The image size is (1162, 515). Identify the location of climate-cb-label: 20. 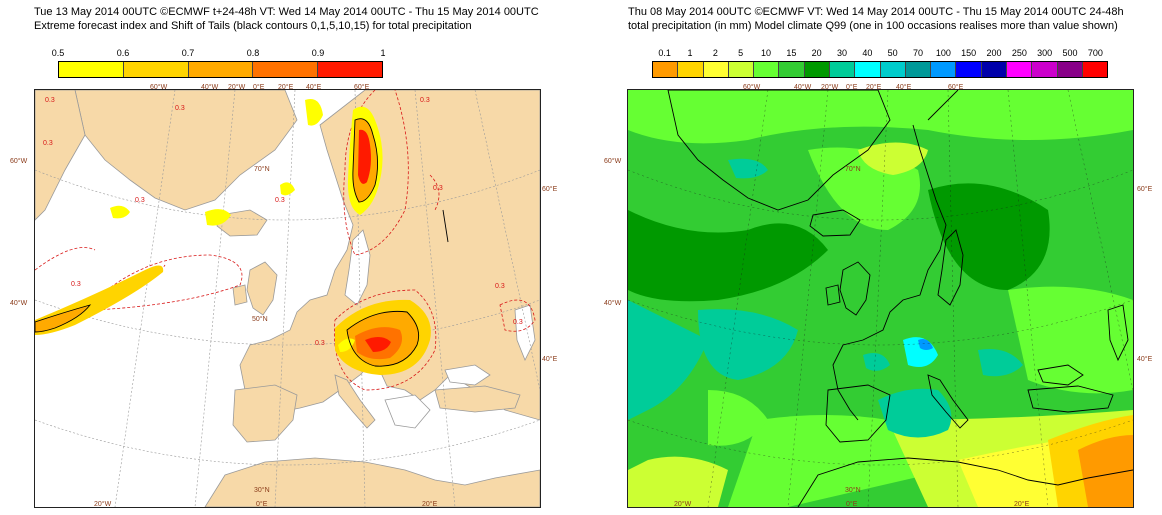
(816, 53).